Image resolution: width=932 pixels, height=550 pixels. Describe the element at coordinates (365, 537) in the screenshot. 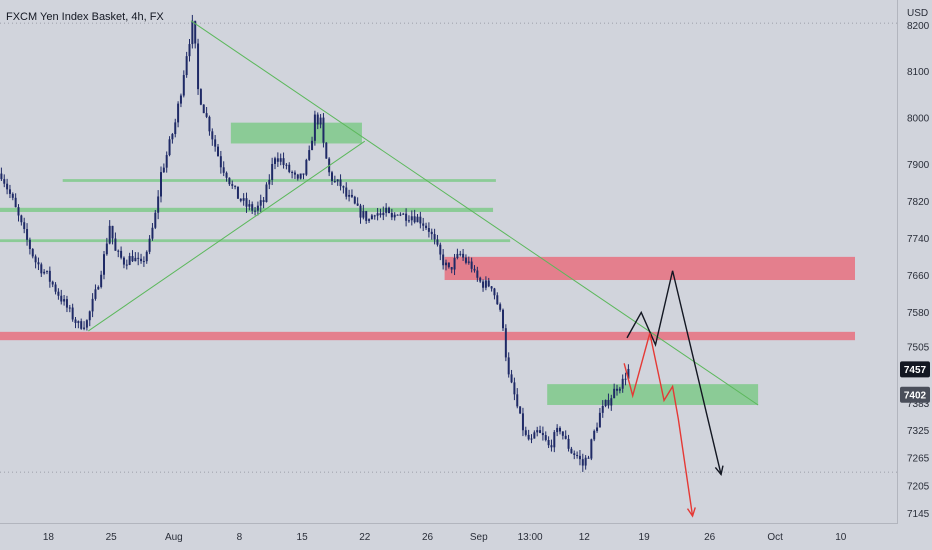

I see `x-tick-label: 22` at that location.